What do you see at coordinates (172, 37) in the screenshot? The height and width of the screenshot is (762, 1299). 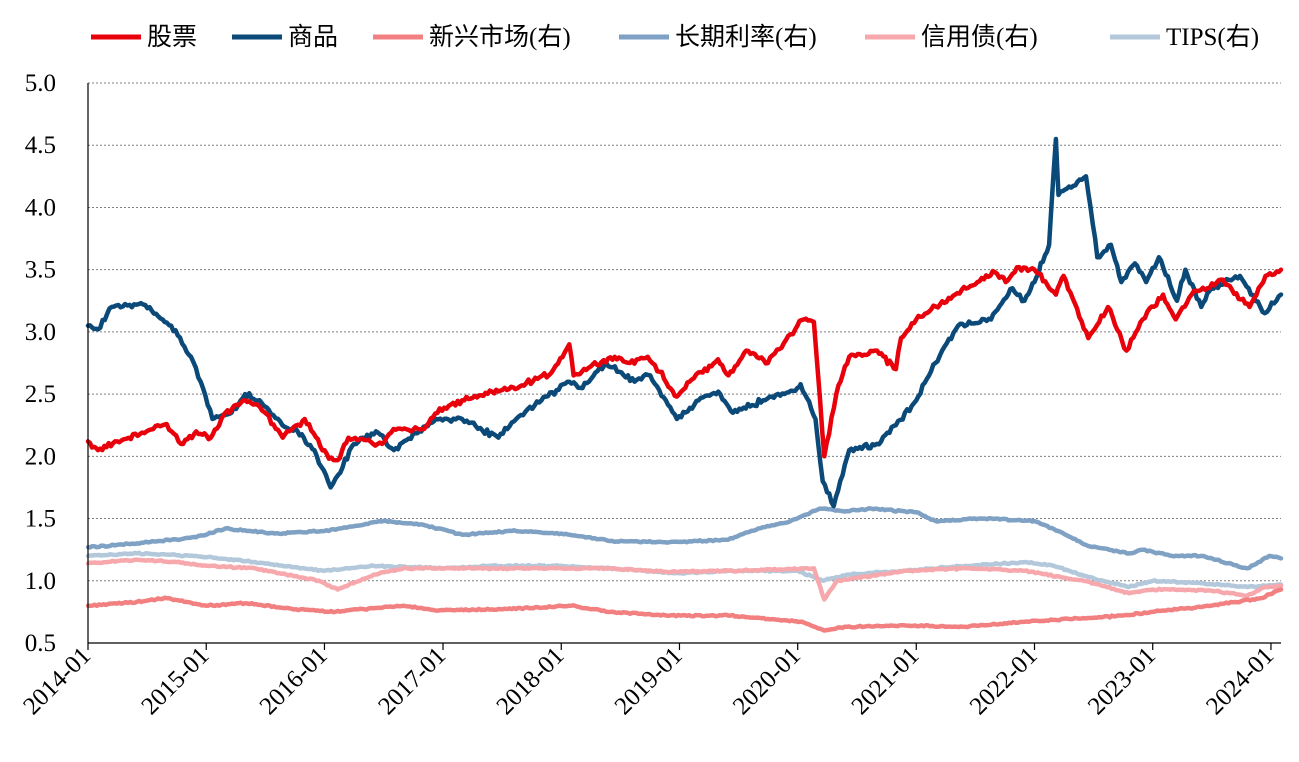 I see `legend-label: 股票` at bounding box center [172, 37].